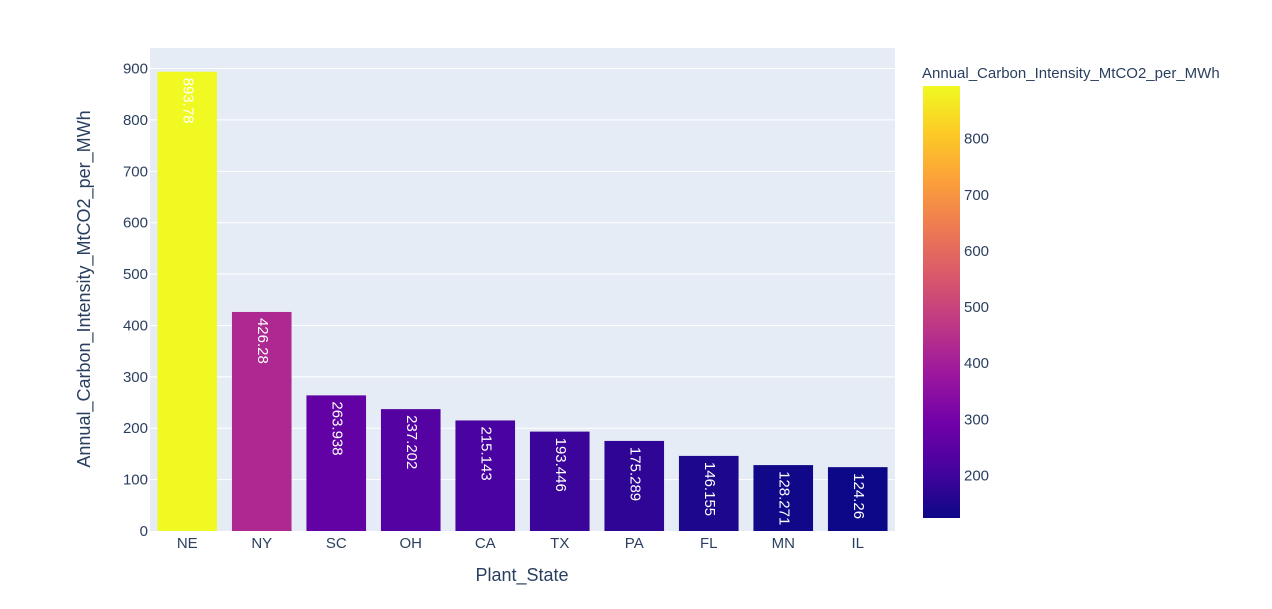  I want to click on y-tick-label: 800, so click(135, 120).